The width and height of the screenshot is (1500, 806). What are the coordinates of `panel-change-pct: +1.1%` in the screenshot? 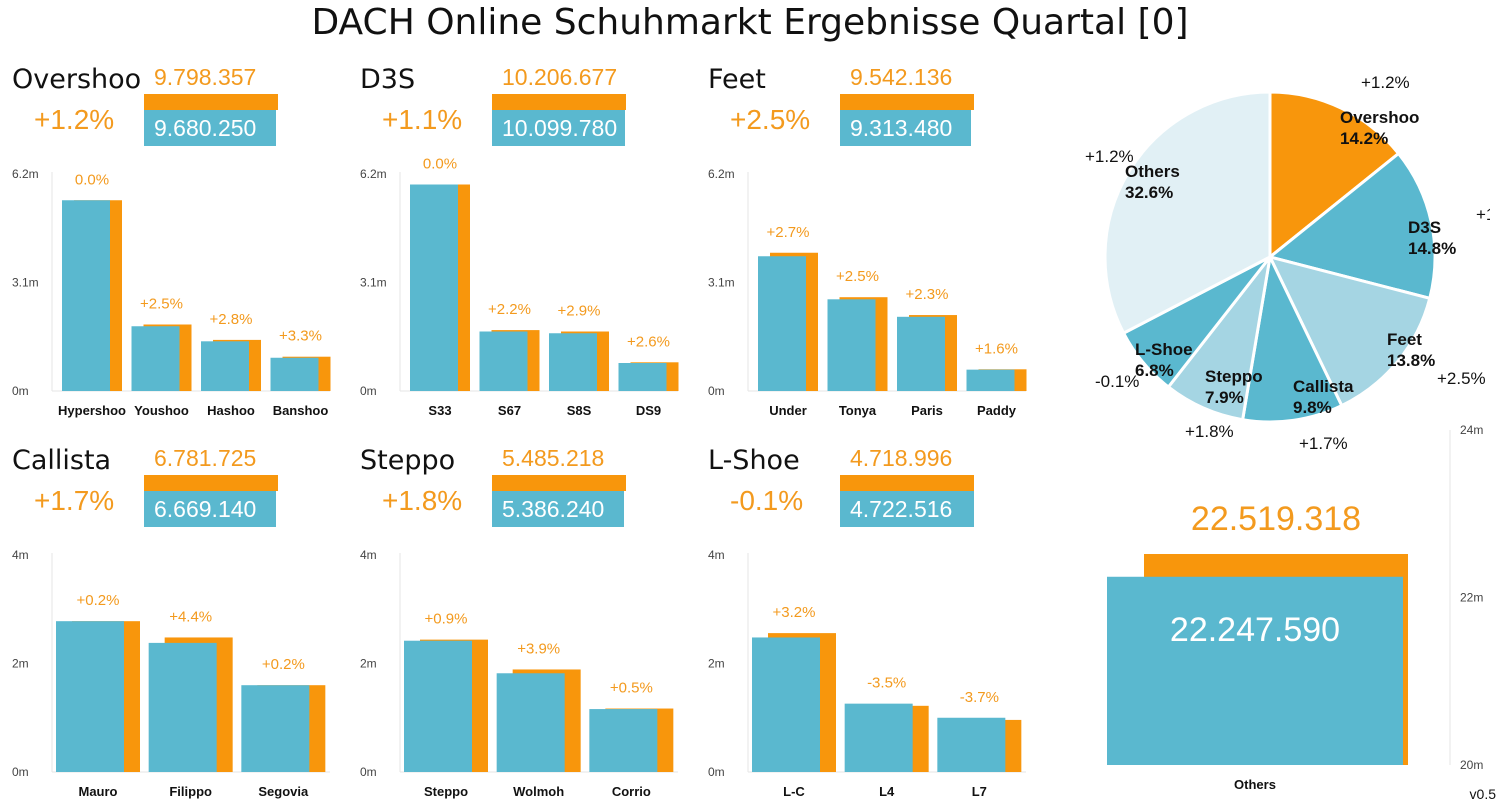 It's located at (422, 119).